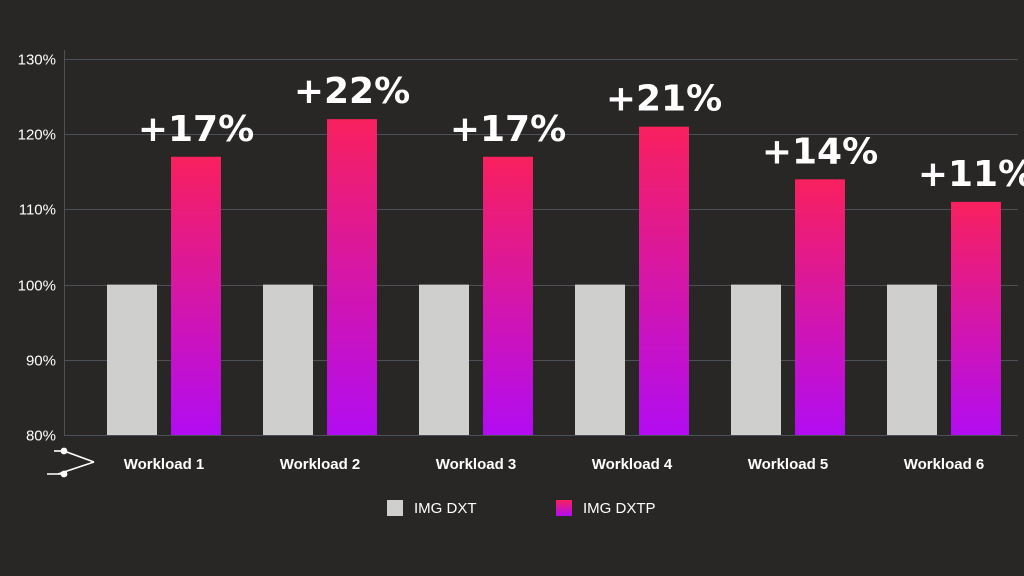  I want to click on y-tick-label: 130%, so click(37, 60).